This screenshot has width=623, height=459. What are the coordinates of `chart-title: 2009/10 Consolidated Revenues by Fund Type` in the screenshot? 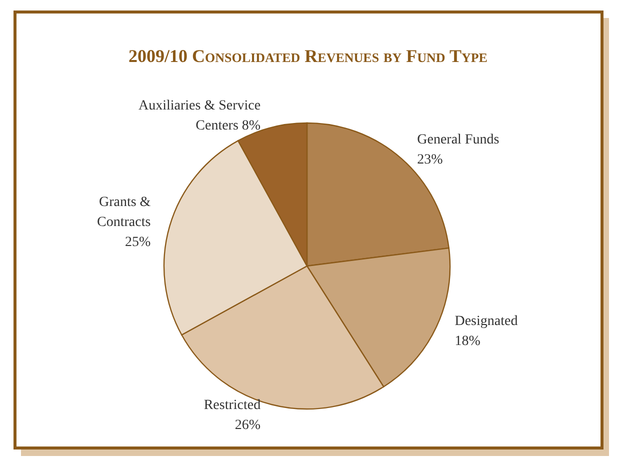 It's located at (308, 56).